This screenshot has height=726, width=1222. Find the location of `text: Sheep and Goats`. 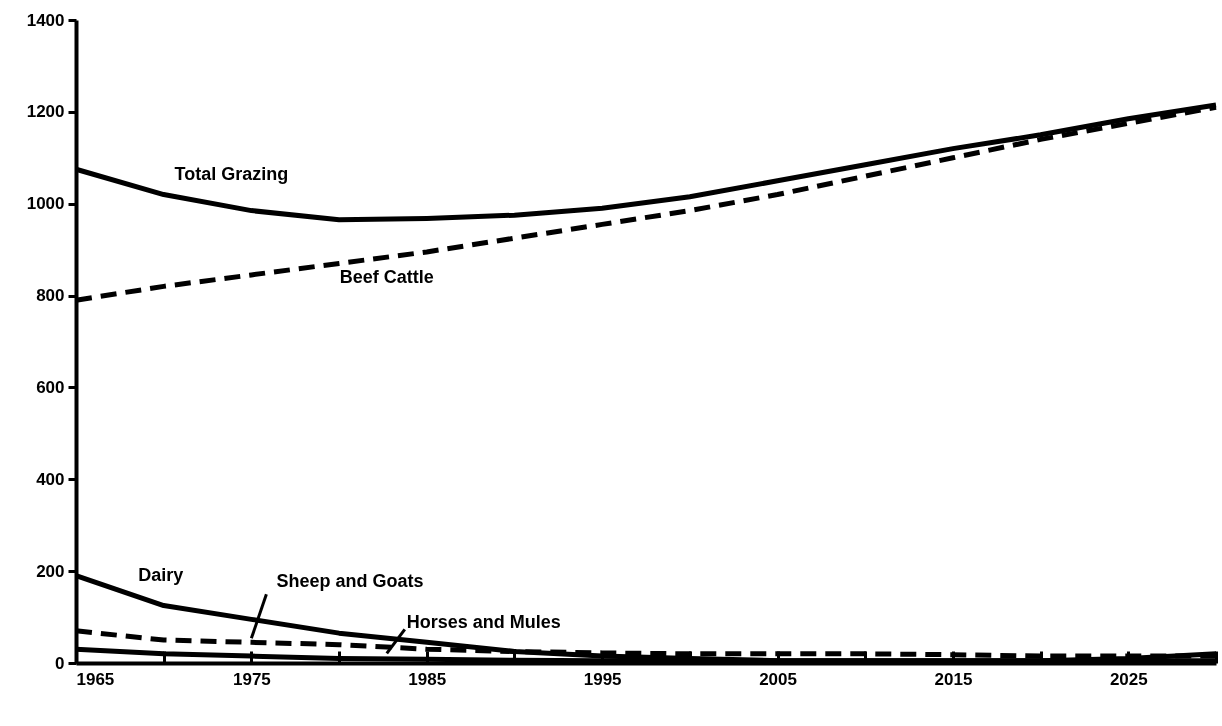

text: Sheep and Goats is located at coordinates (350, 581).